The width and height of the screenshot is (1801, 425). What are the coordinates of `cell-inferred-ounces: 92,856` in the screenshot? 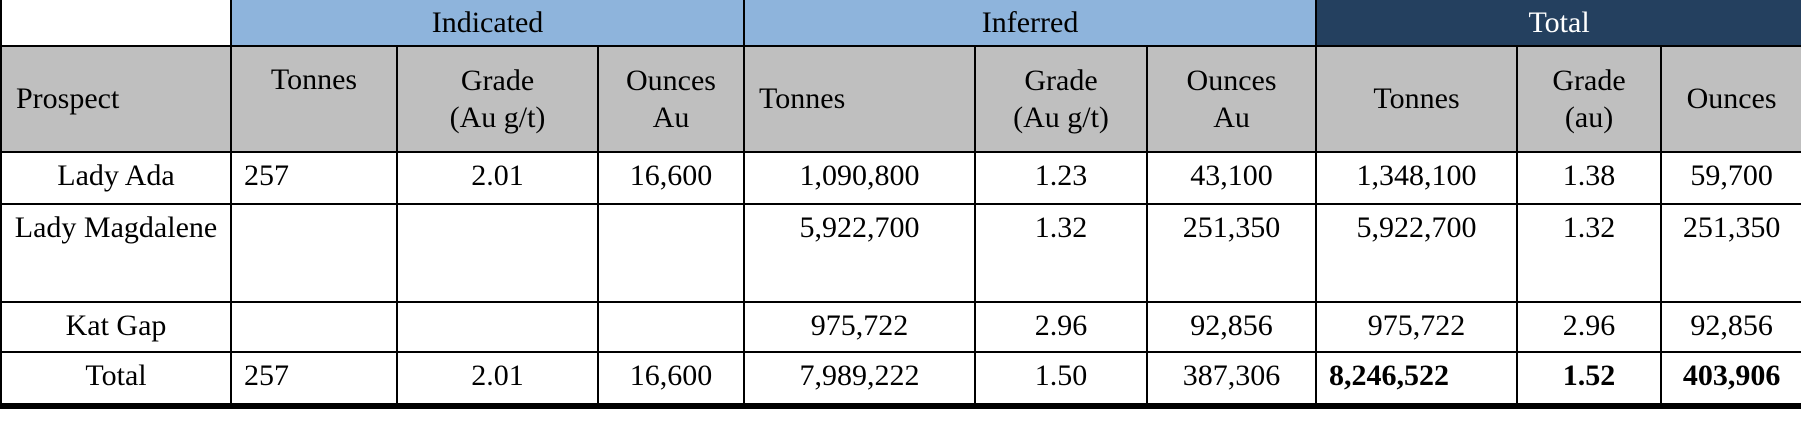 It's located at (1232, 327).